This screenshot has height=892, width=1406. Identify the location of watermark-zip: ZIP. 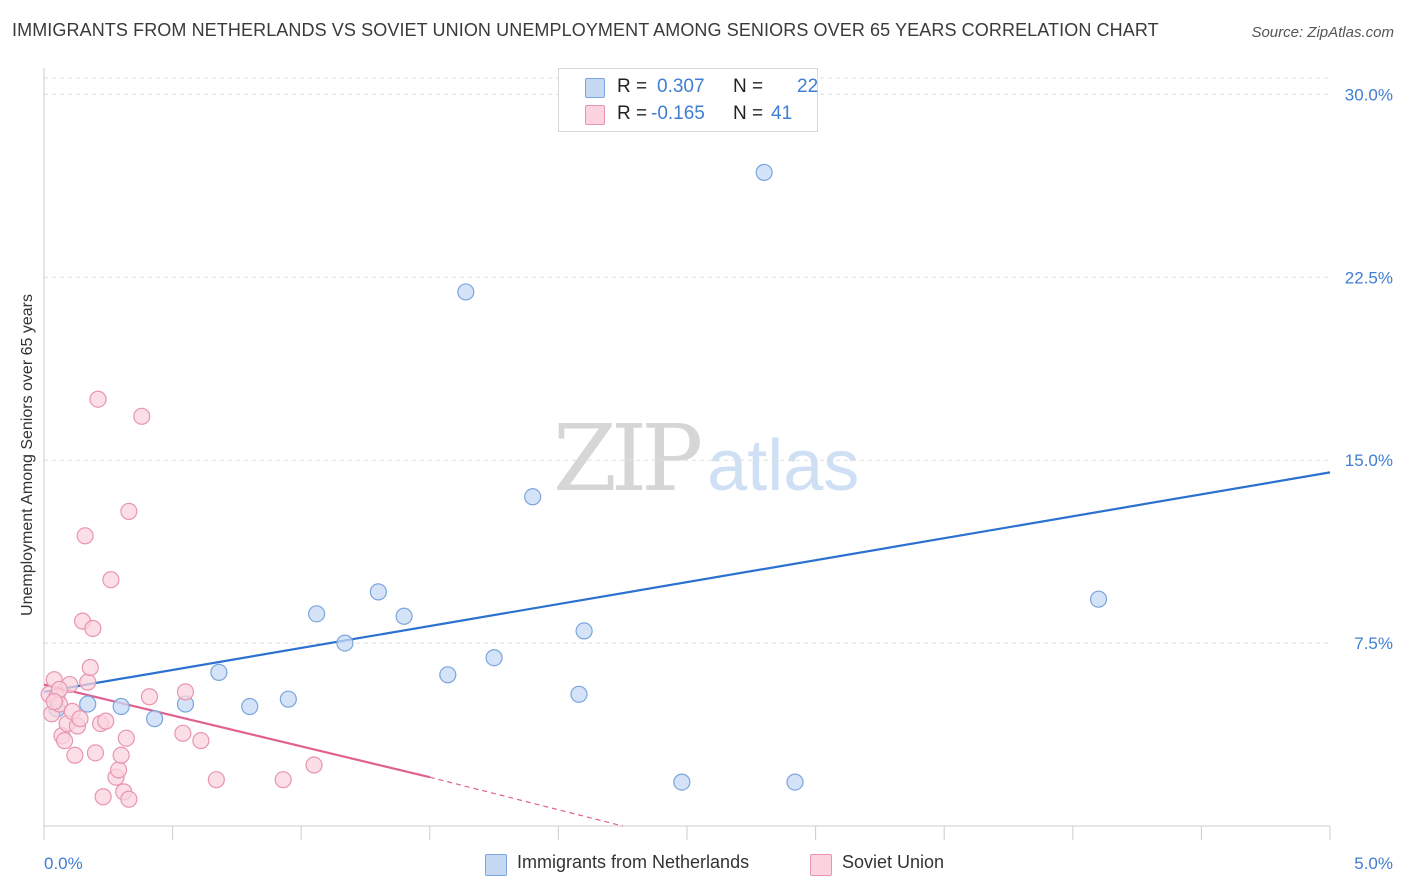
(628, 458).